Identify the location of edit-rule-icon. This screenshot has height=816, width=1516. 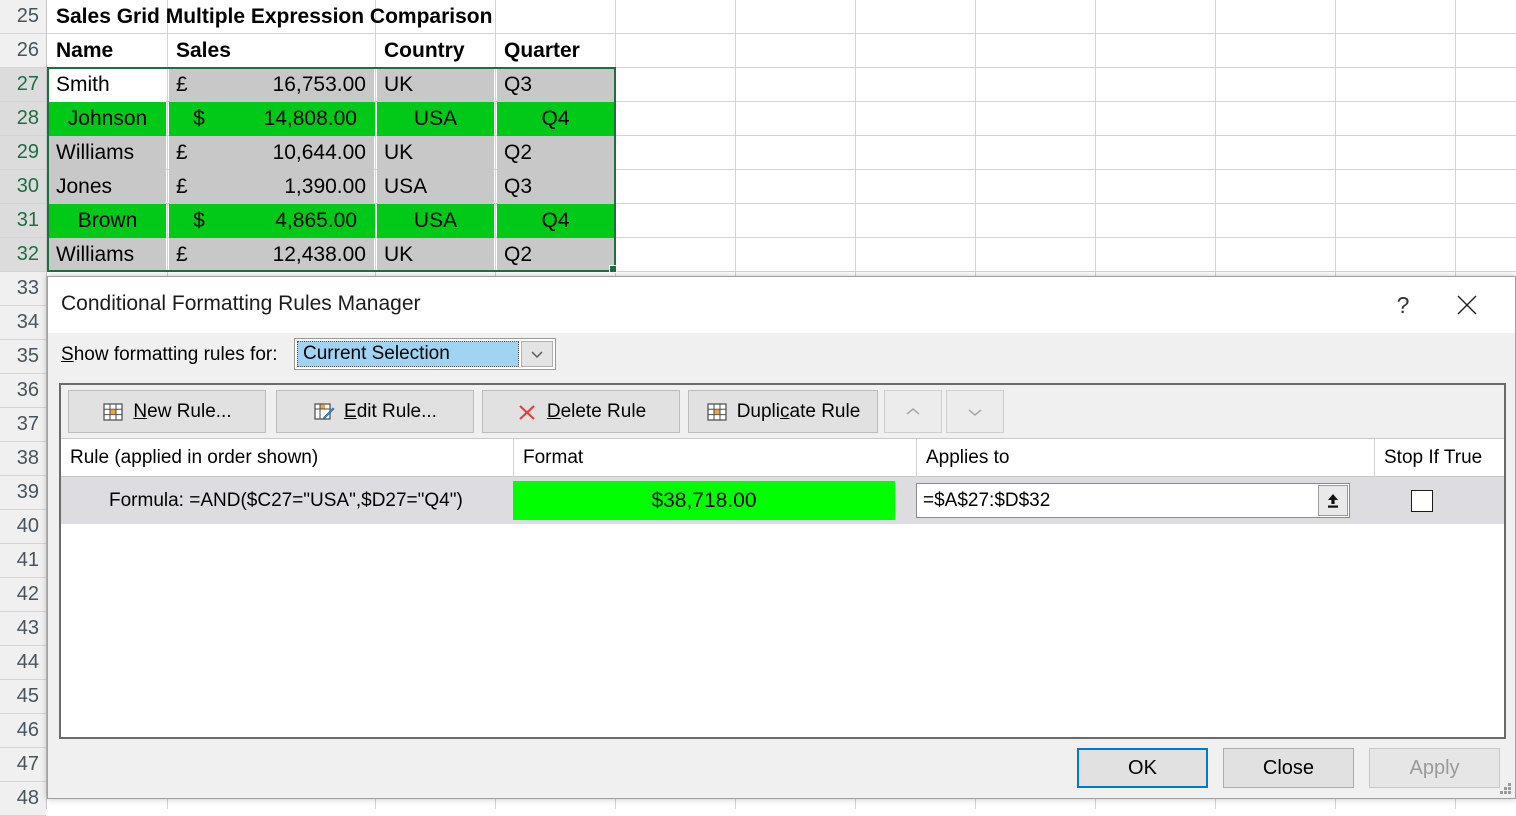
(324, 411).